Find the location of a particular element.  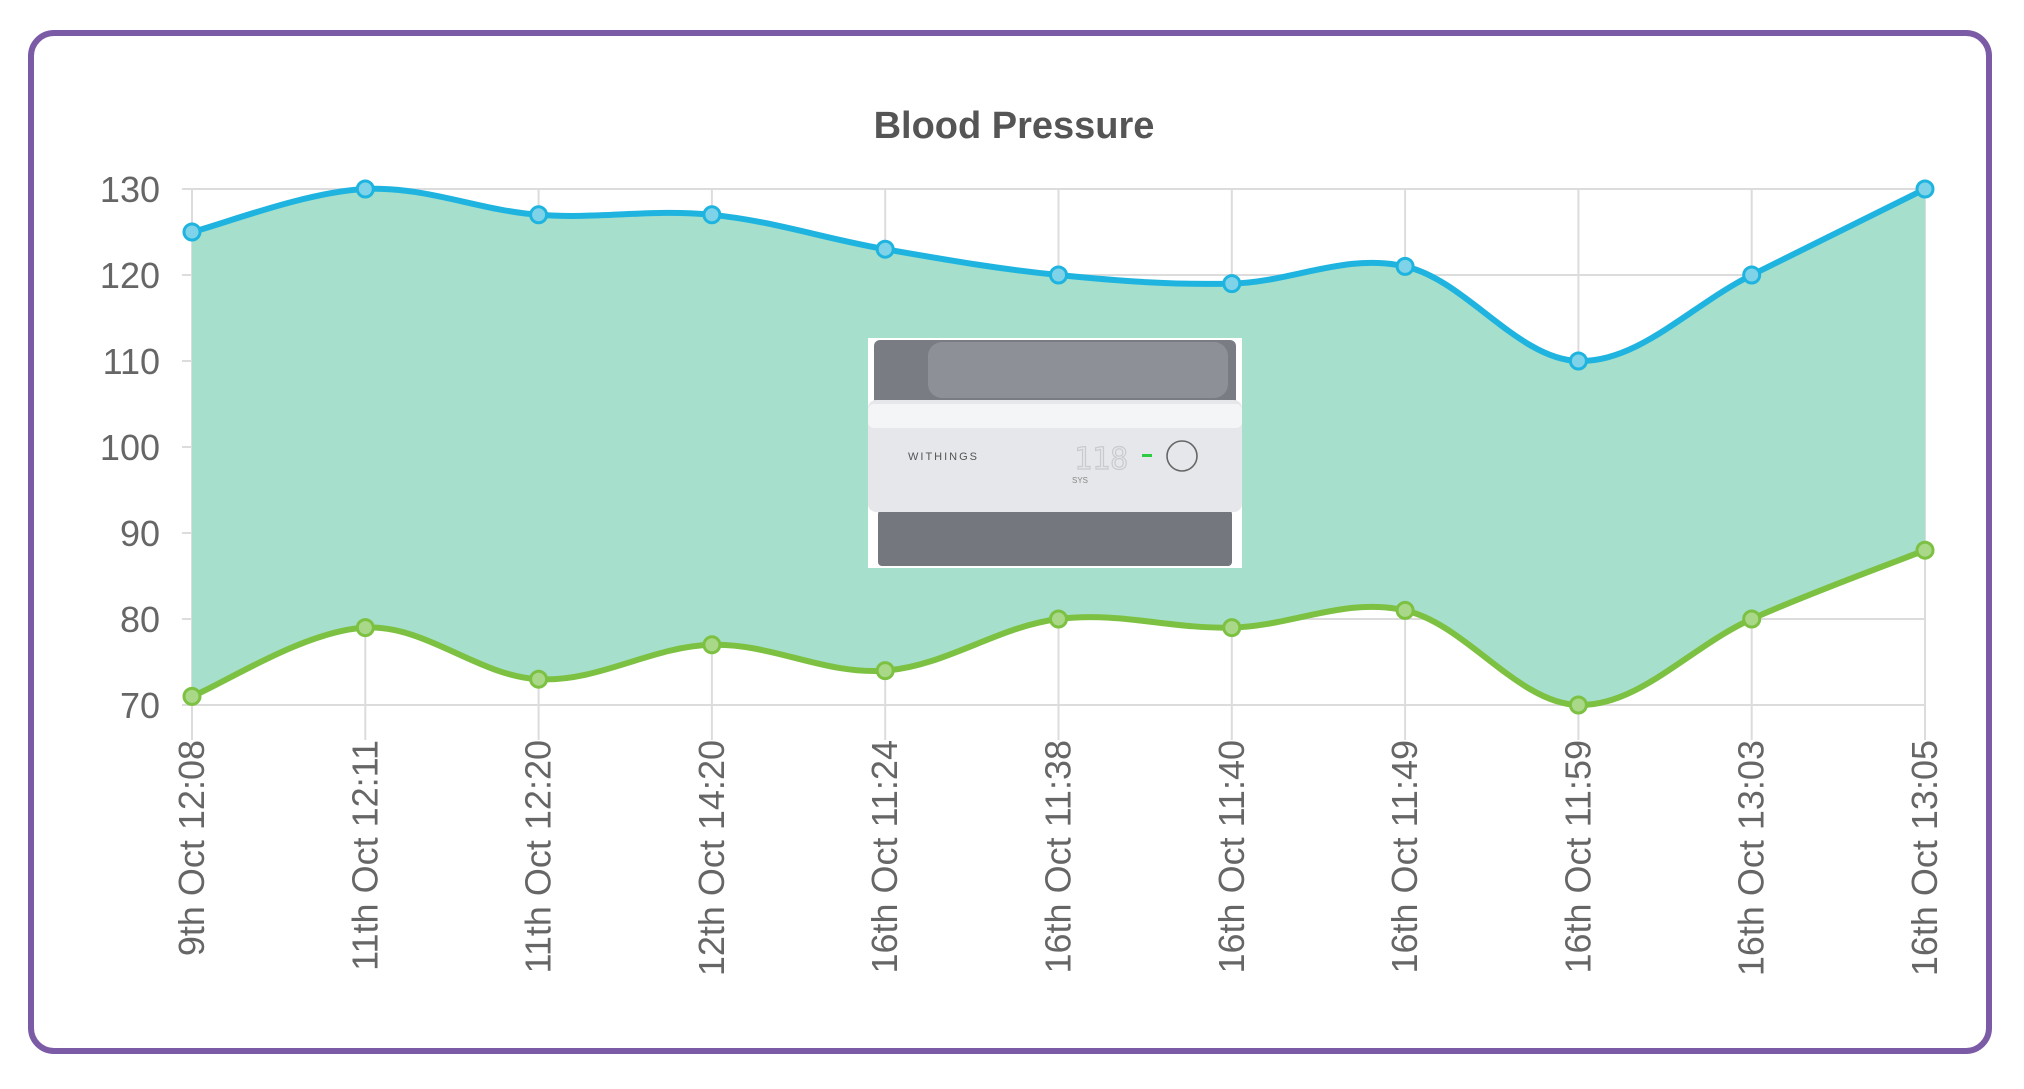

y-tick-label: 100 is located at coordinates (130, 447).